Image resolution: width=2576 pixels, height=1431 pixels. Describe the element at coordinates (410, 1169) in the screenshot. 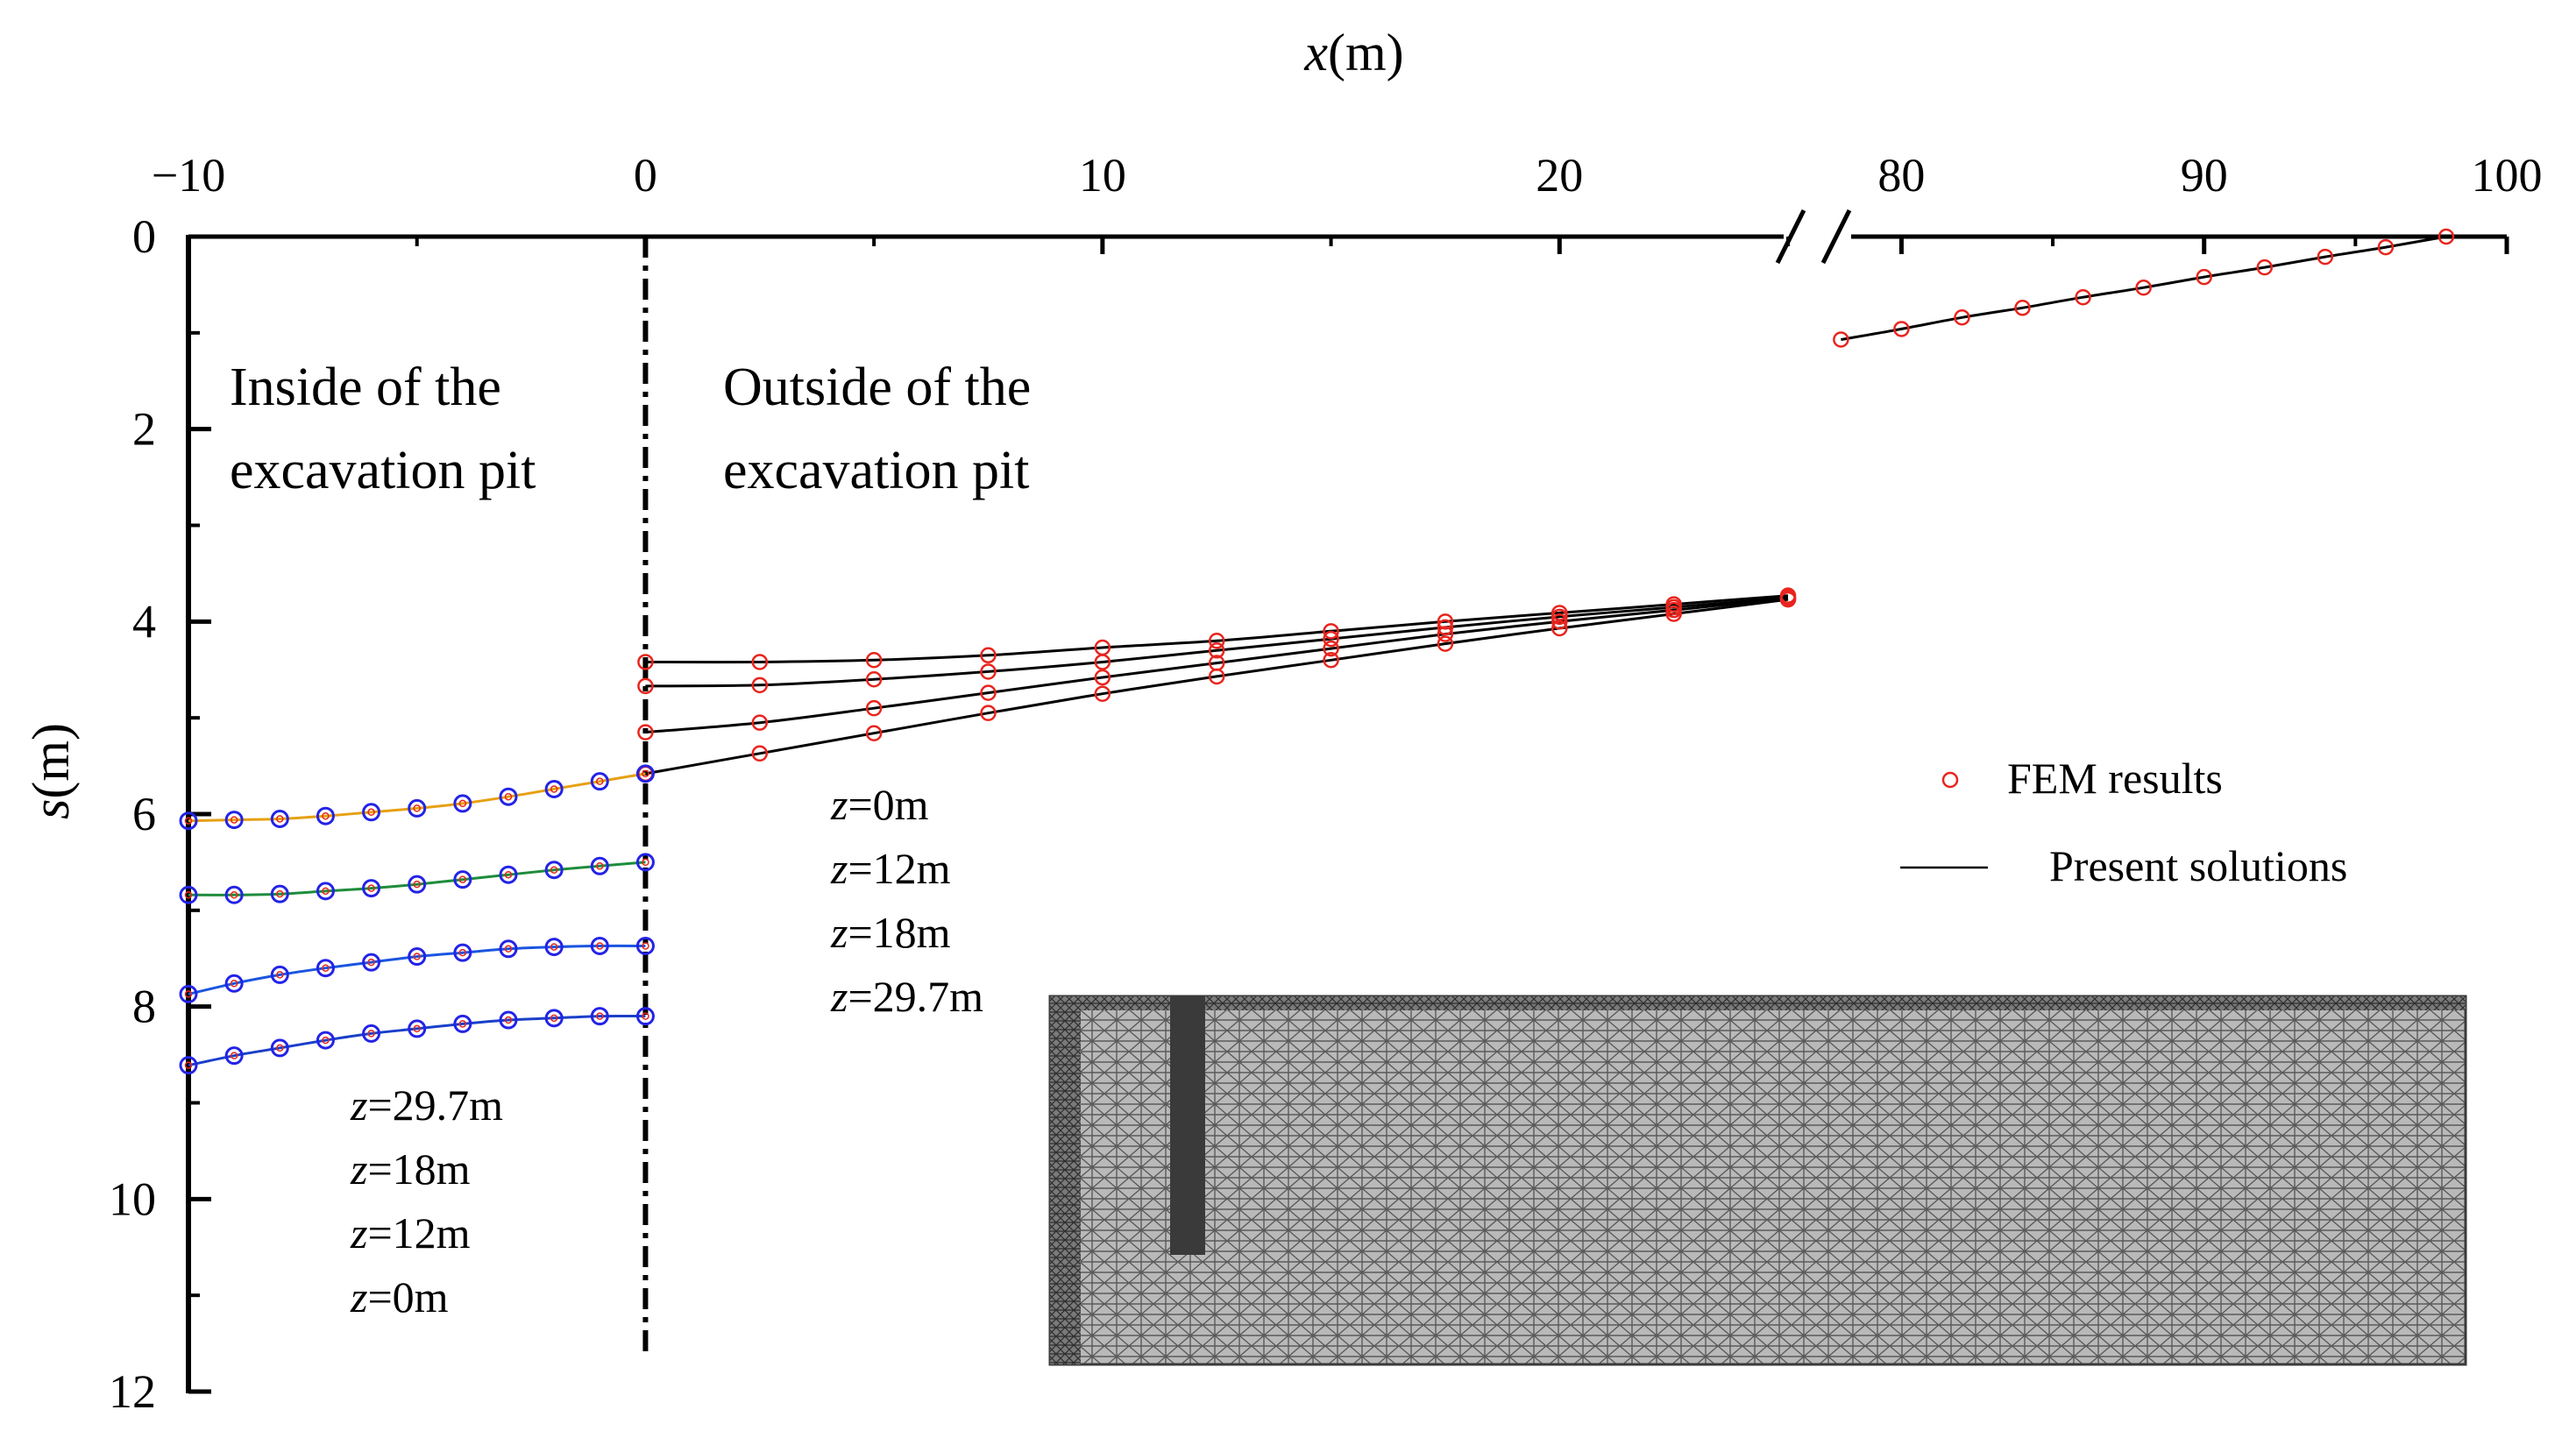

I see `depth-label-inside-2: z=18m` at that location.